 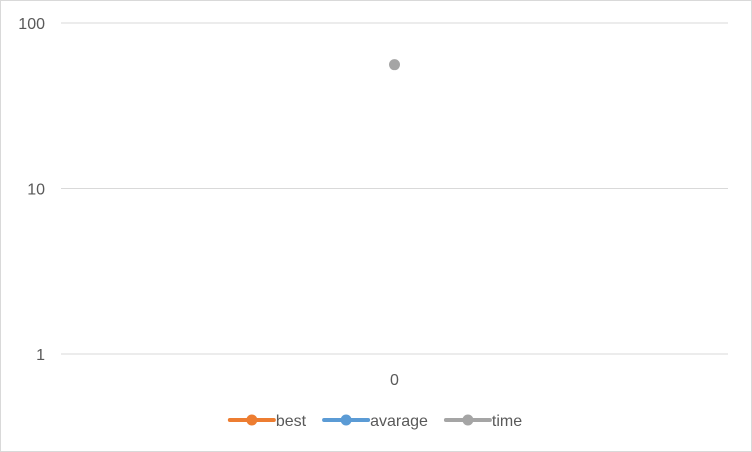 I want to click on legend-item-avarage: avarage, so click(x=375, y=421).